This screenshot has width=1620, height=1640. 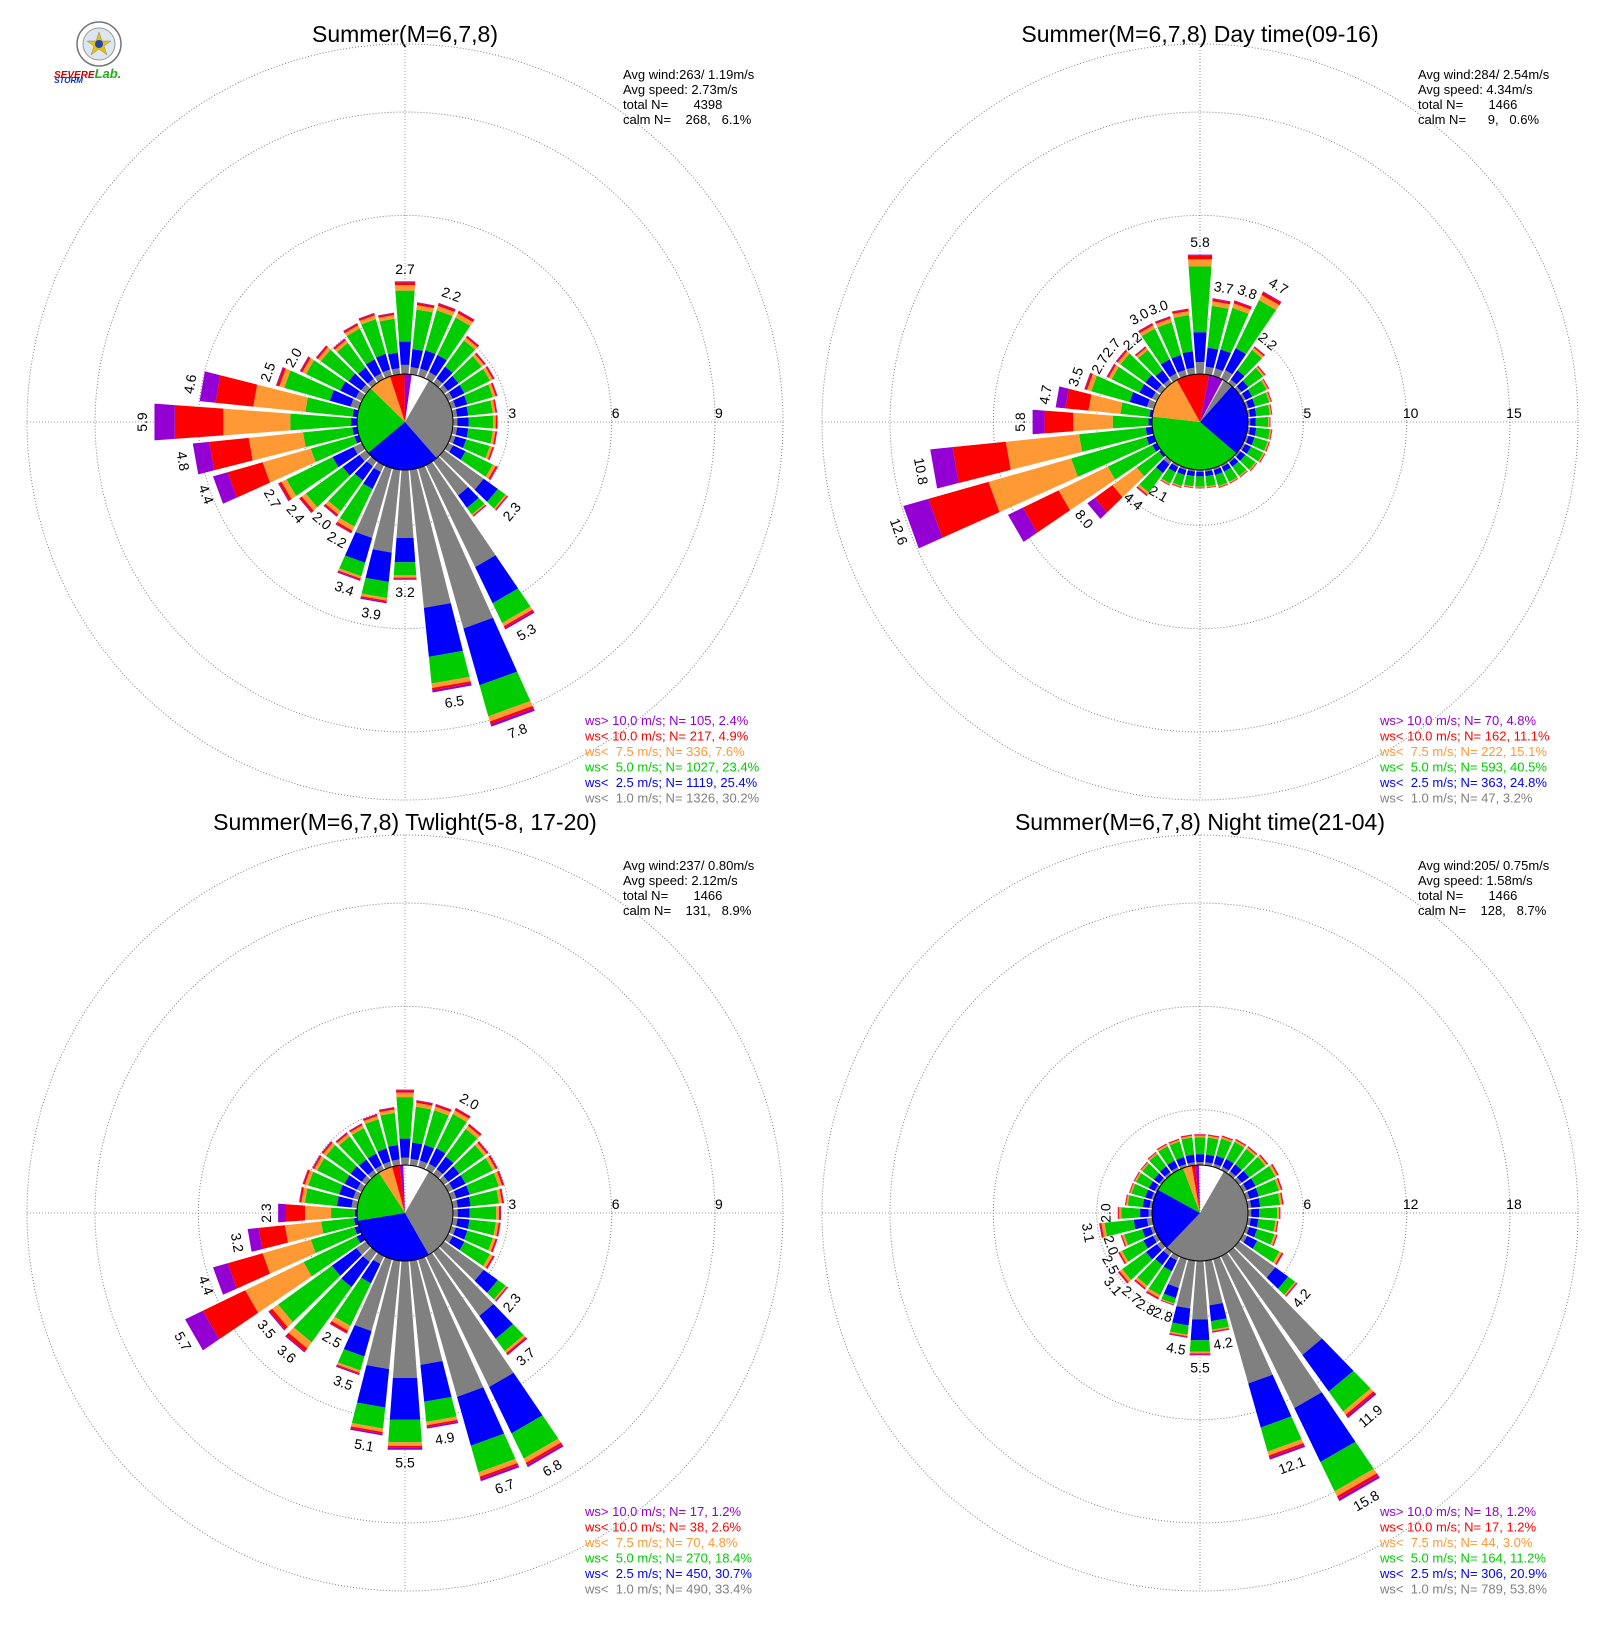 What do you see at coordinates (1119, 491) in the screenshot?
I see `wind-bar: 8.0` at bounding box center [1119, 491].